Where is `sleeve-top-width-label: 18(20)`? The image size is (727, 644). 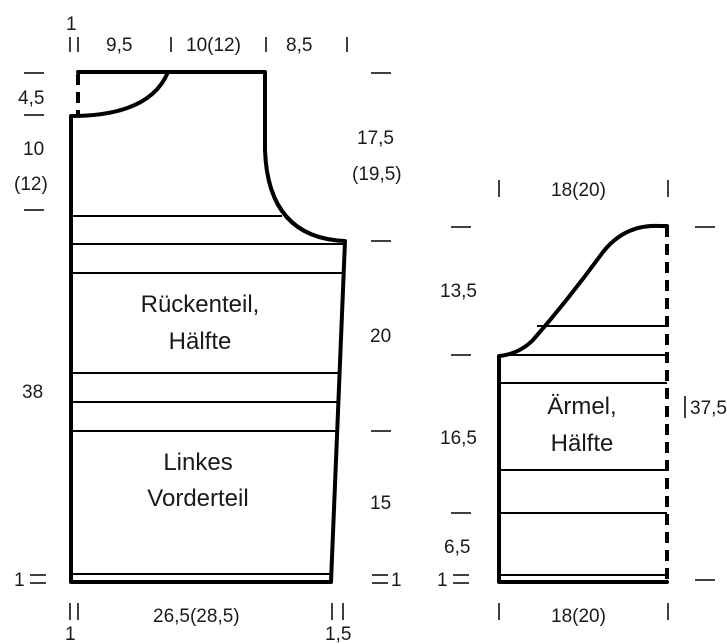 sleeve-top-width-label: 18(20) is located at coordinates (578, 190).